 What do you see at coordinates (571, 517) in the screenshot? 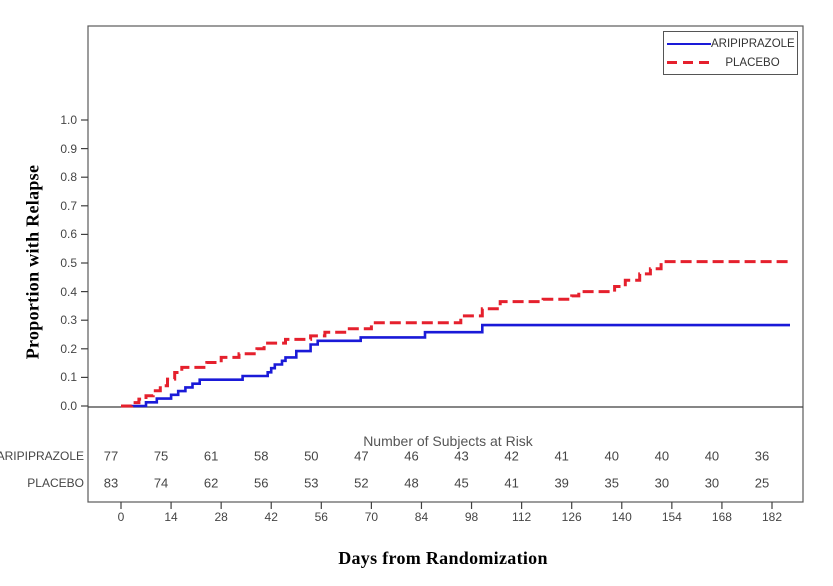
I see `x-tick-label: 126` at bounding box center [571, 517].